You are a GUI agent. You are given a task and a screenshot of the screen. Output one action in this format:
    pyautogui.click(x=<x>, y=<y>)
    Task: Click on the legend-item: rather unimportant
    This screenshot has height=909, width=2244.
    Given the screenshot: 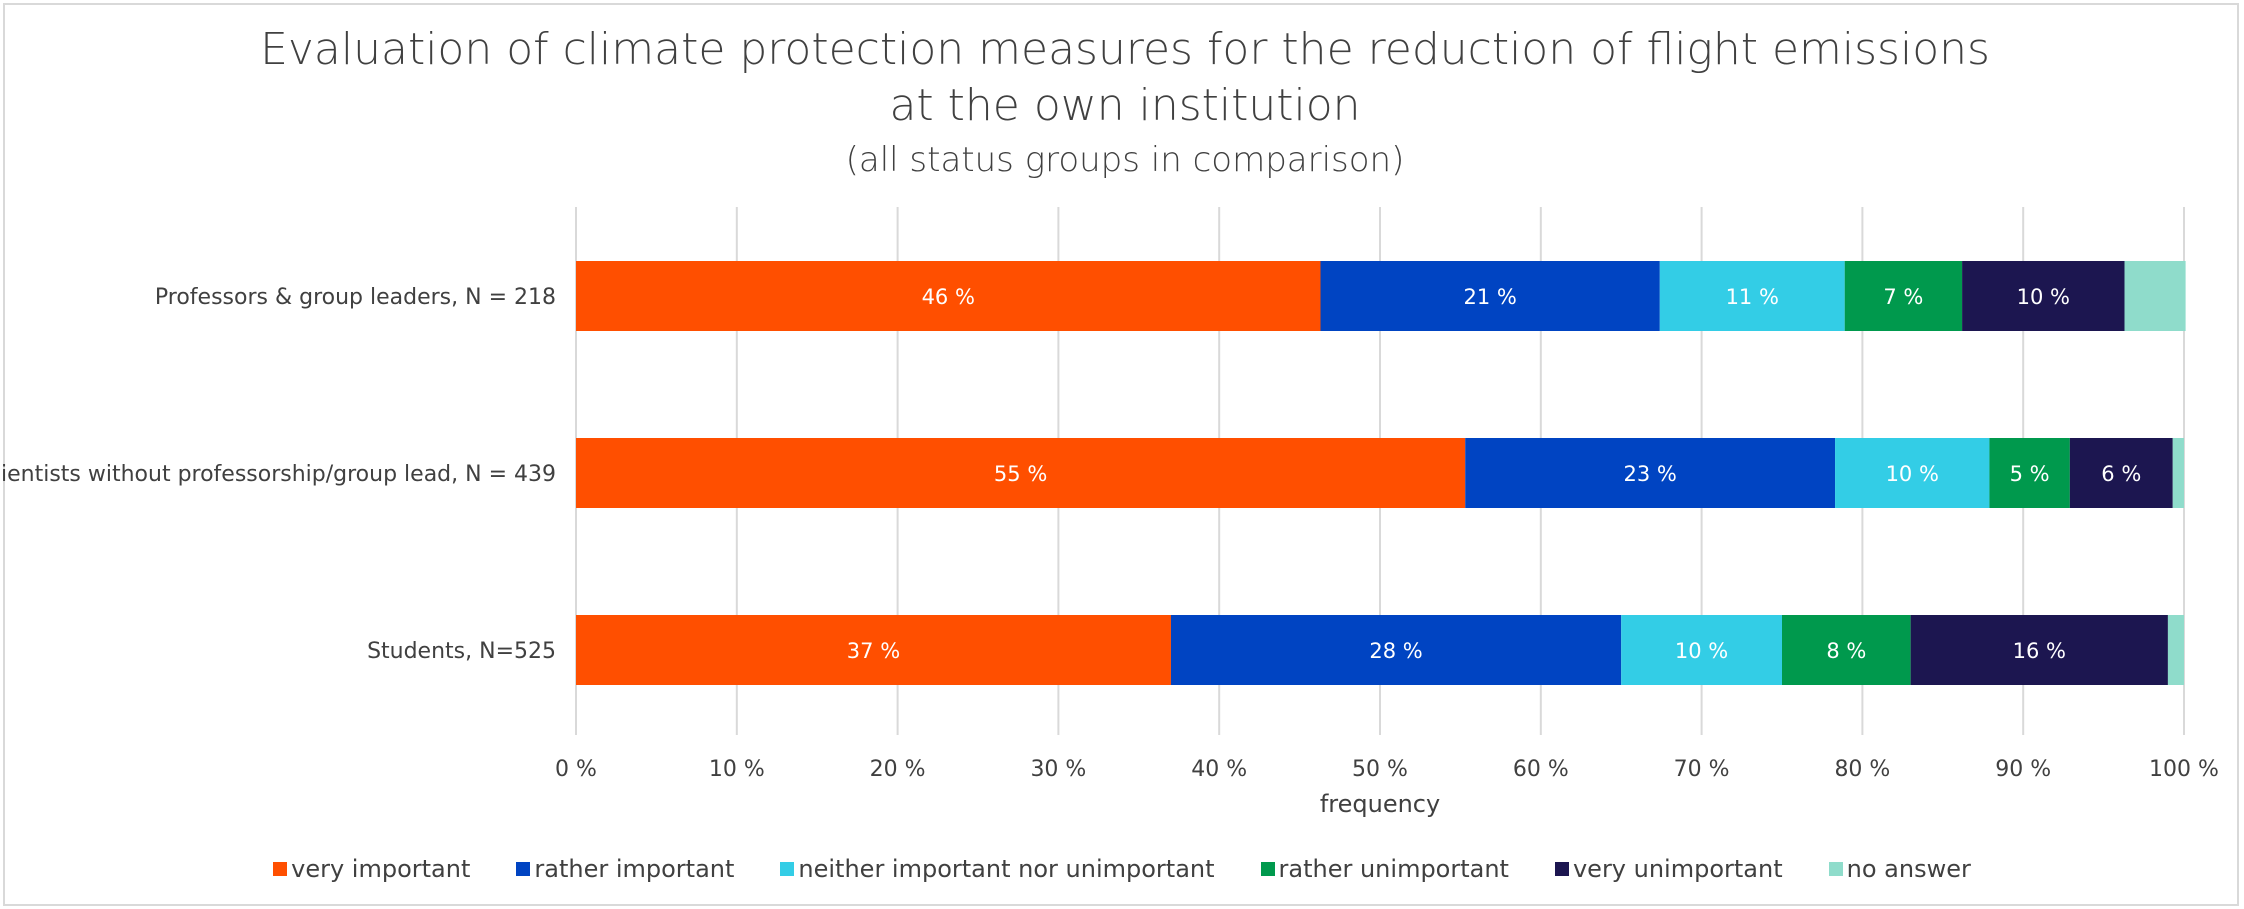 What is the action you would take?
    pyautogui.click(x=1384, y=869)
    